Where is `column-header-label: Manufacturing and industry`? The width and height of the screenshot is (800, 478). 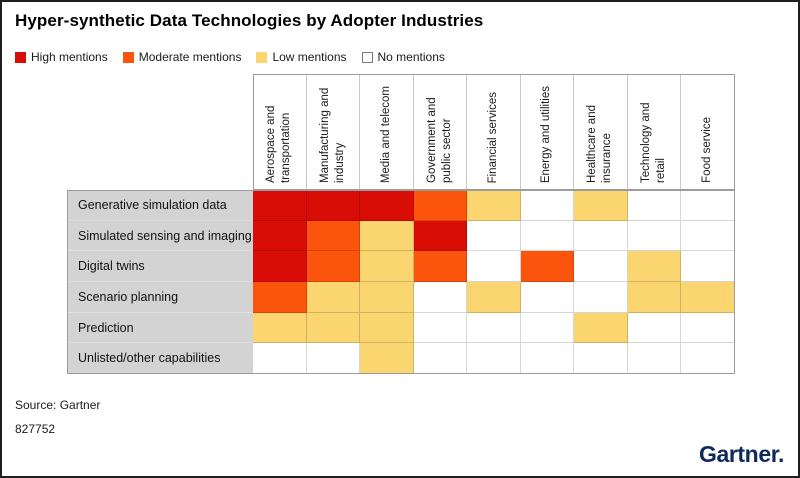
column-header-label: Manufacturing and industry is located at coordinates (332, 135).